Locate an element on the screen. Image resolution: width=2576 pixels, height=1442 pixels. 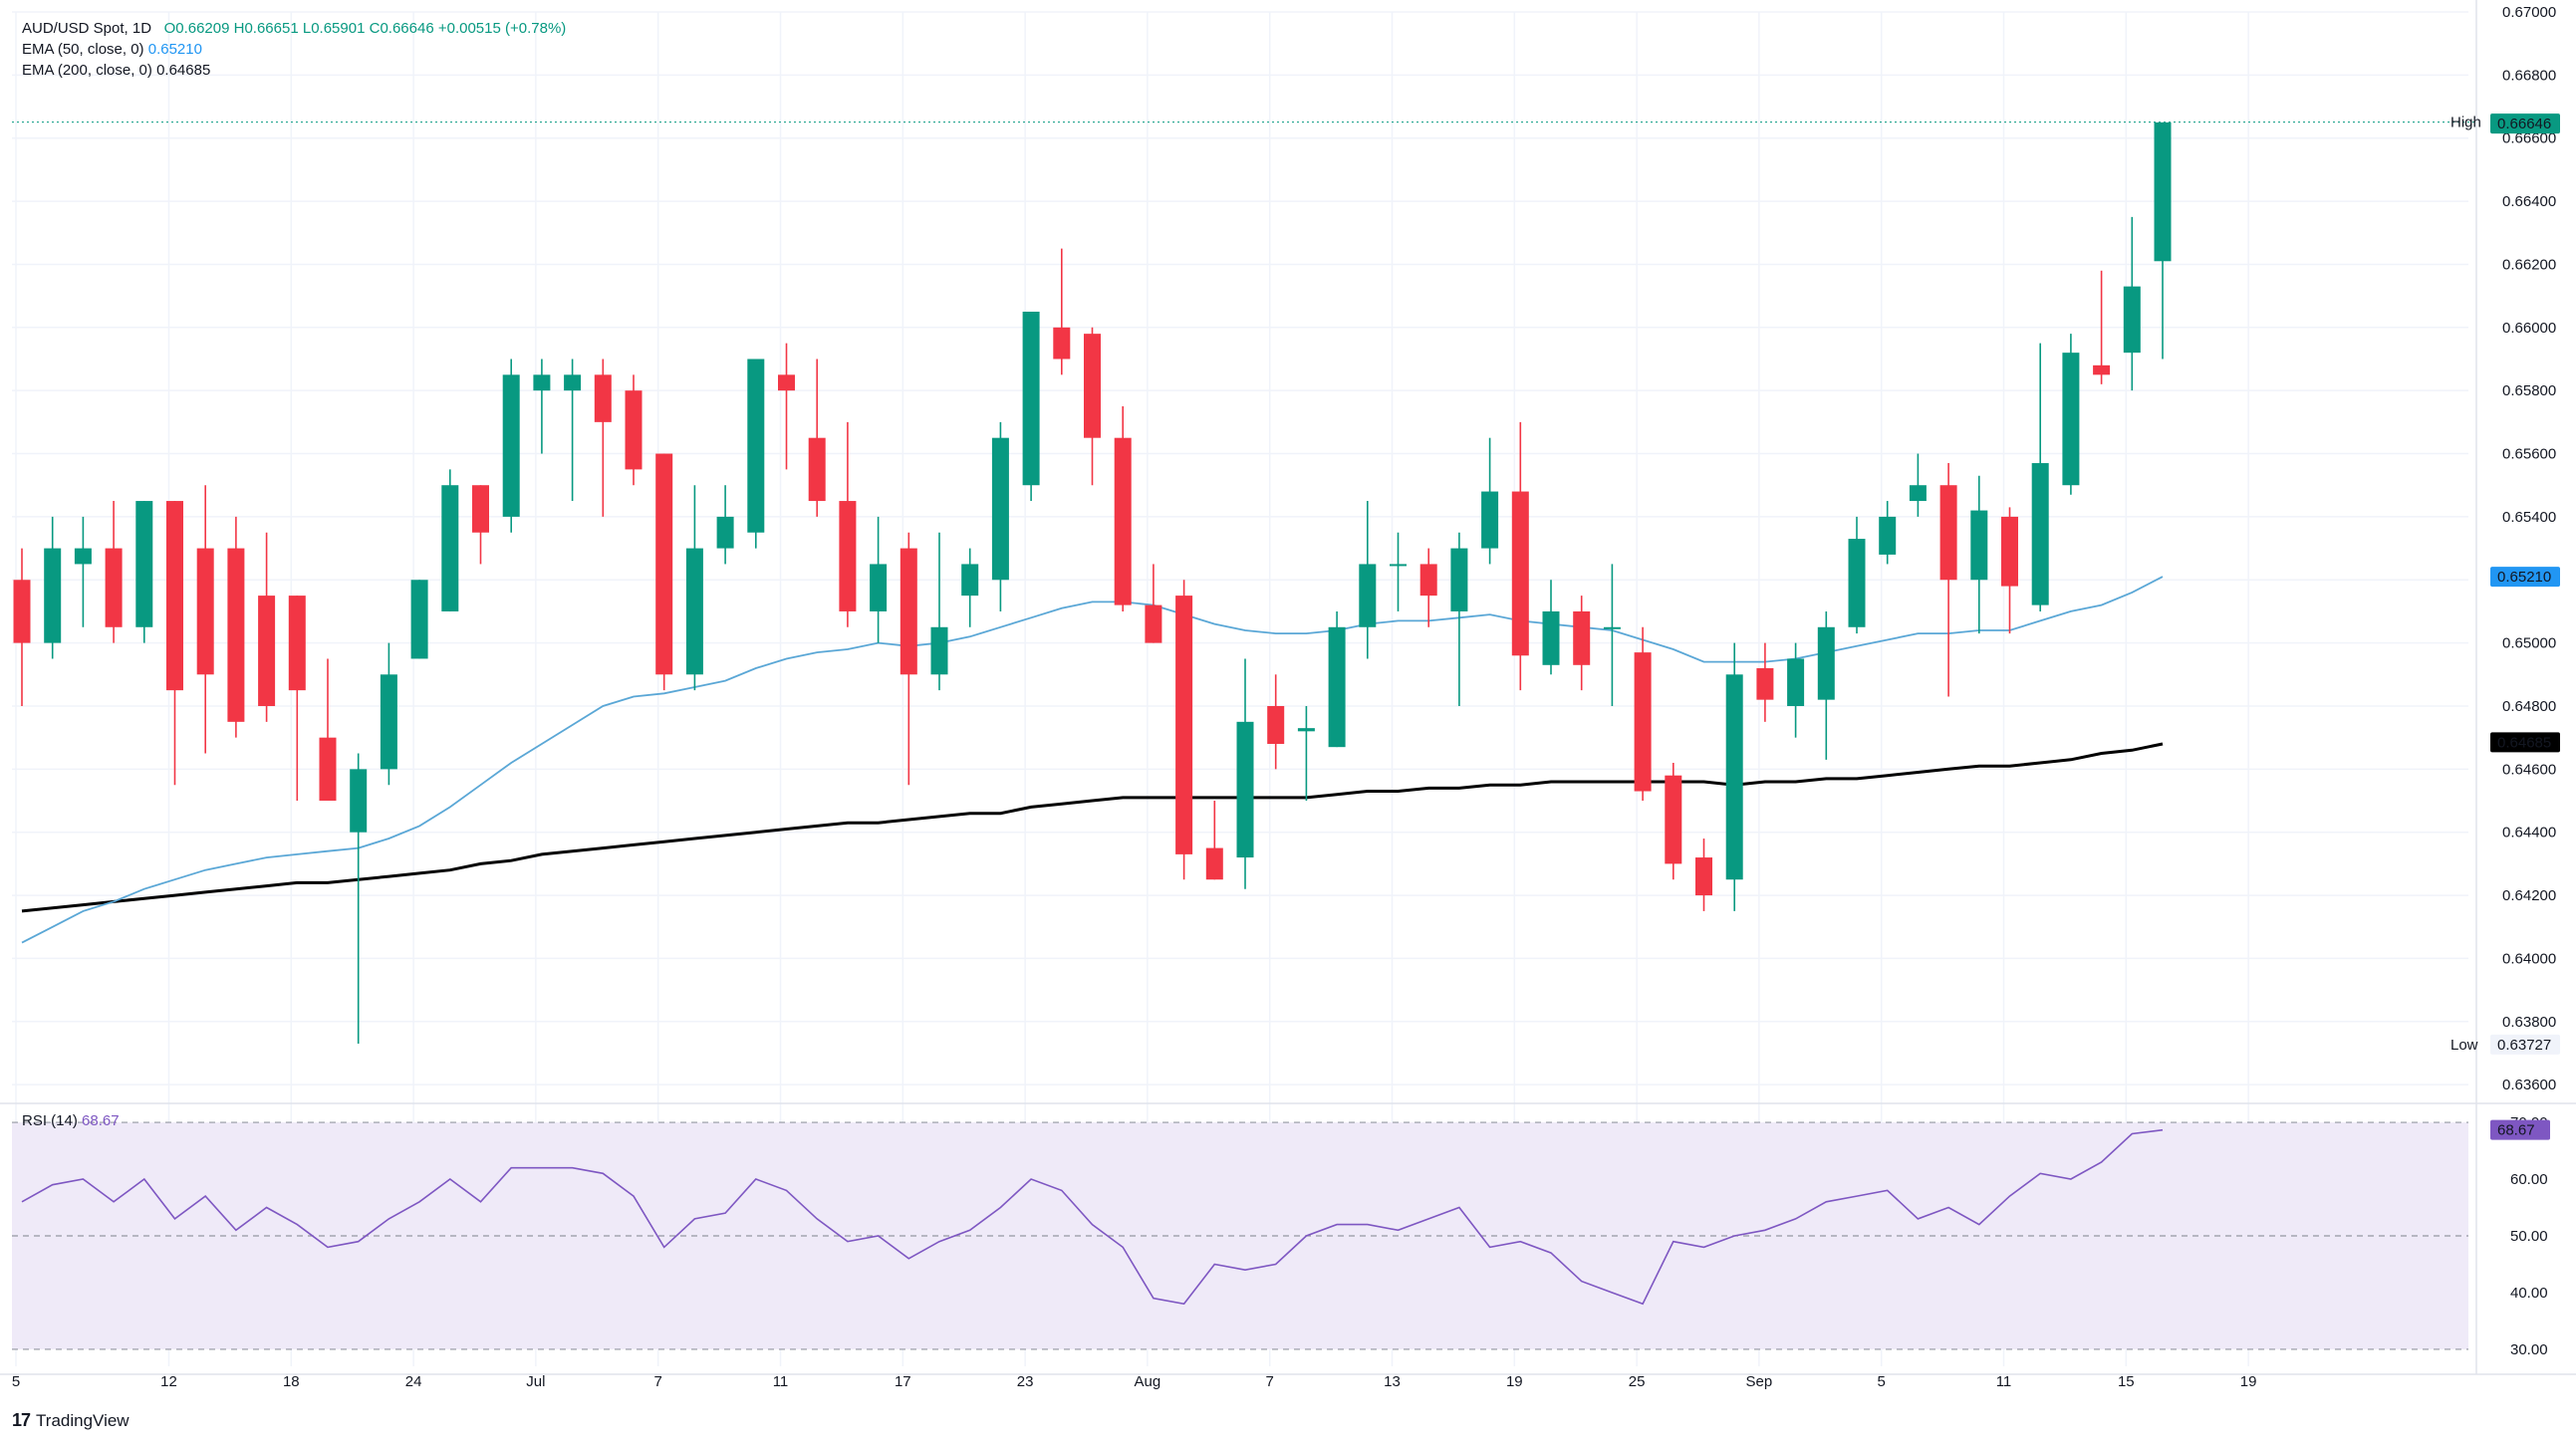
price-tick-label: 0.64200 is located at coordinates (2529, 895).